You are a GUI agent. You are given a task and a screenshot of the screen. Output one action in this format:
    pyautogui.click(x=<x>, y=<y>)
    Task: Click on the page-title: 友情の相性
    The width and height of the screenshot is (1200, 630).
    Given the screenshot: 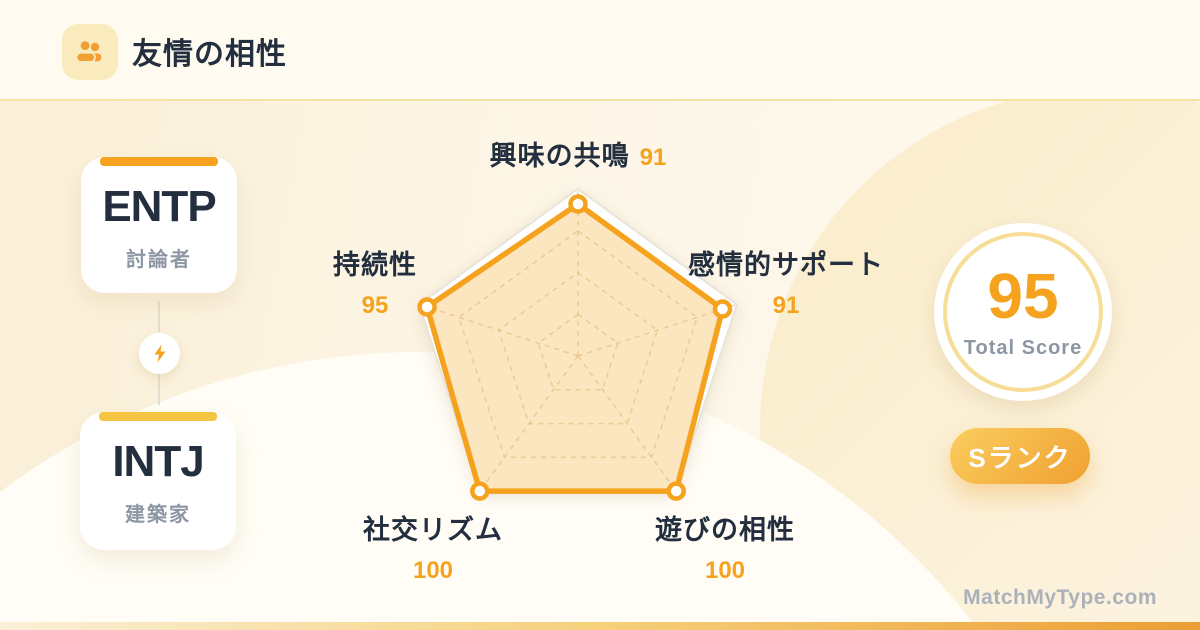 What is the action you would take?
    pyautogui.click(x=209, y=54)
    